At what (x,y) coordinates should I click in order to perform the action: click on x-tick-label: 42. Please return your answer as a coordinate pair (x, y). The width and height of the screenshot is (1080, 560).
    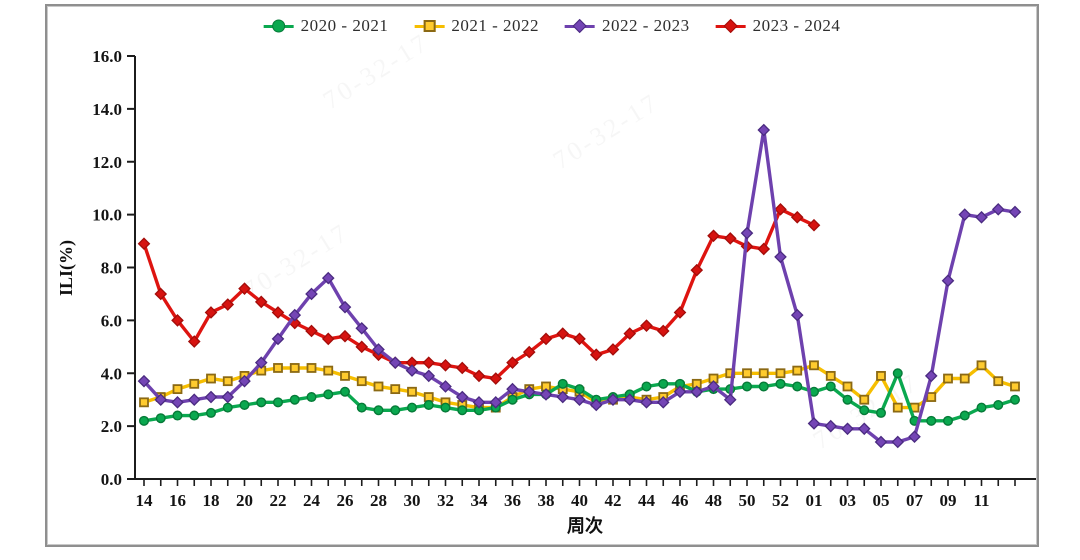
    Looking at the image, I should click on (613, 500).